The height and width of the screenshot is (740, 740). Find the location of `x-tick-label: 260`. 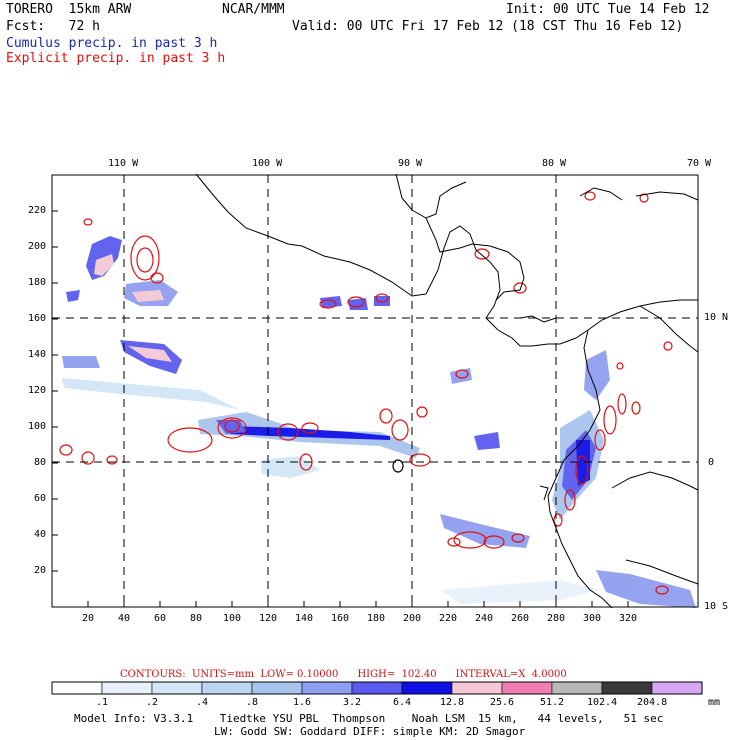

x-tick-label: 260 is located at coordinates (520, 618).